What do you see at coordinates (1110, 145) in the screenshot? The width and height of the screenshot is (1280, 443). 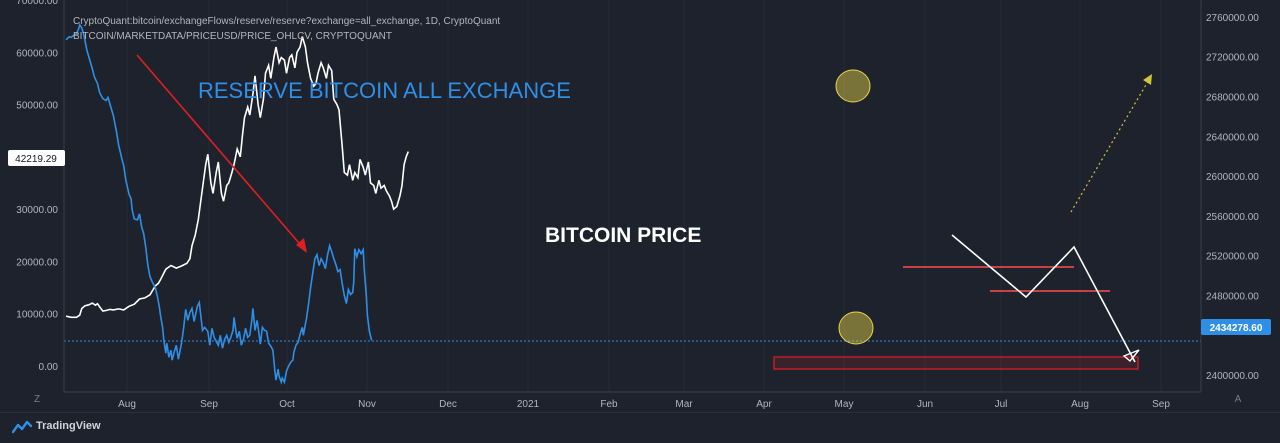 I see `dotted-projection-line` at bounding box center [1110, 145].